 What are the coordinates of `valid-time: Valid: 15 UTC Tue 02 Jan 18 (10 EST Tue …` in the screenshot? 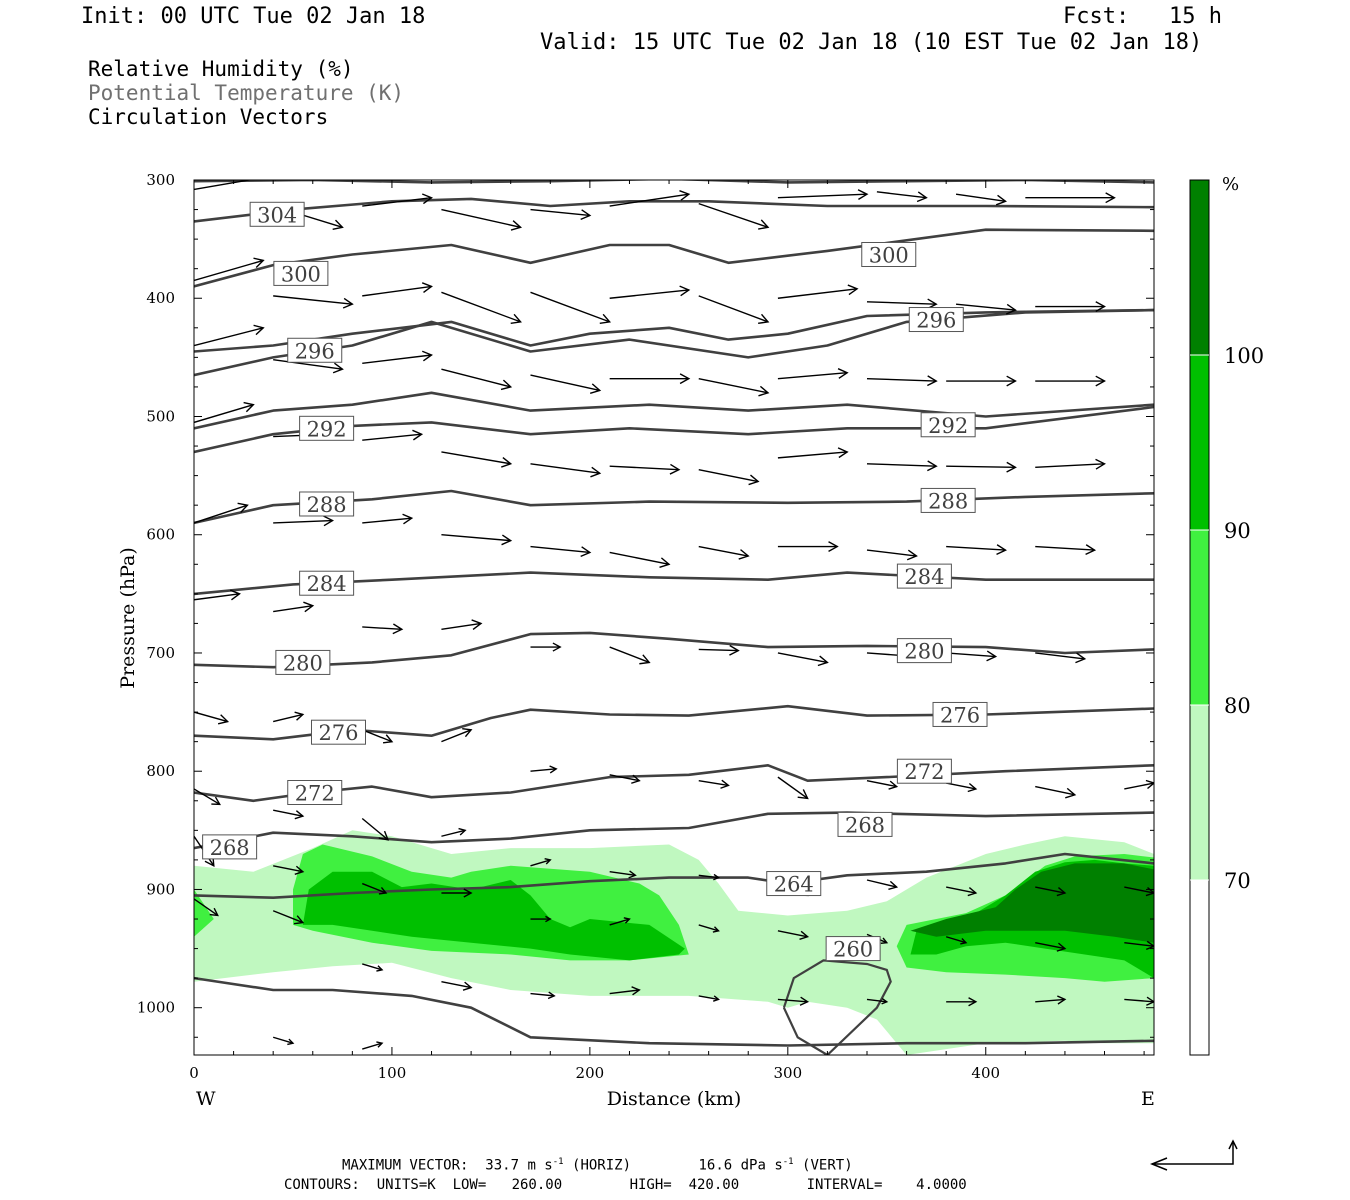 It's located at (871, 42).